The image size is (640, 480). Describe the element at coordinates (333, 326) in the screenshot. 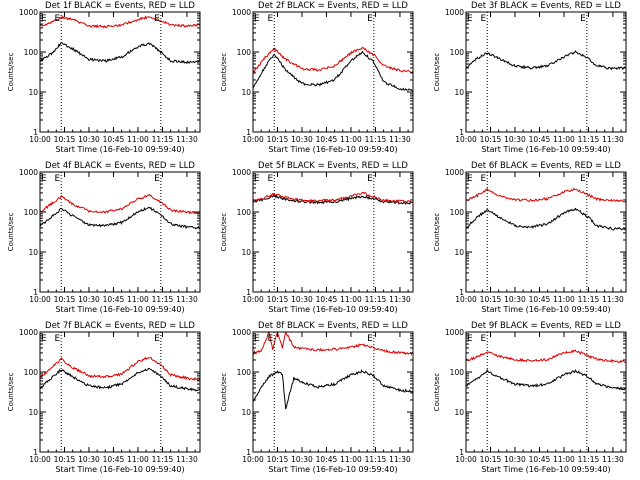

I see `panel-title: Det 8f BLACK = Events, RED = LLD` at that location.